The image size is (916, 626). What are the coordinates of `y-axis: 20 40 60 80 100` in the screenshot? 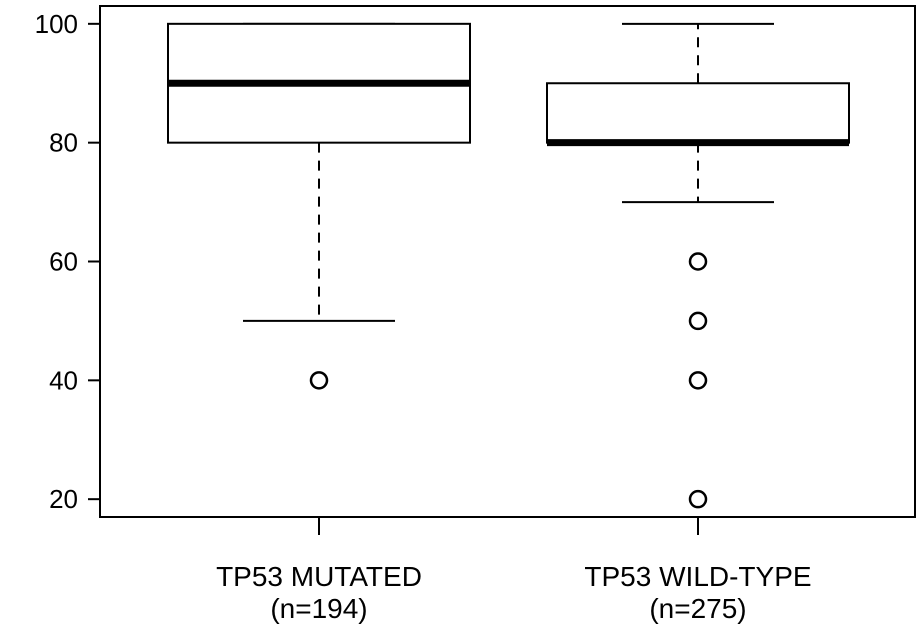 It's located at (67, 261).